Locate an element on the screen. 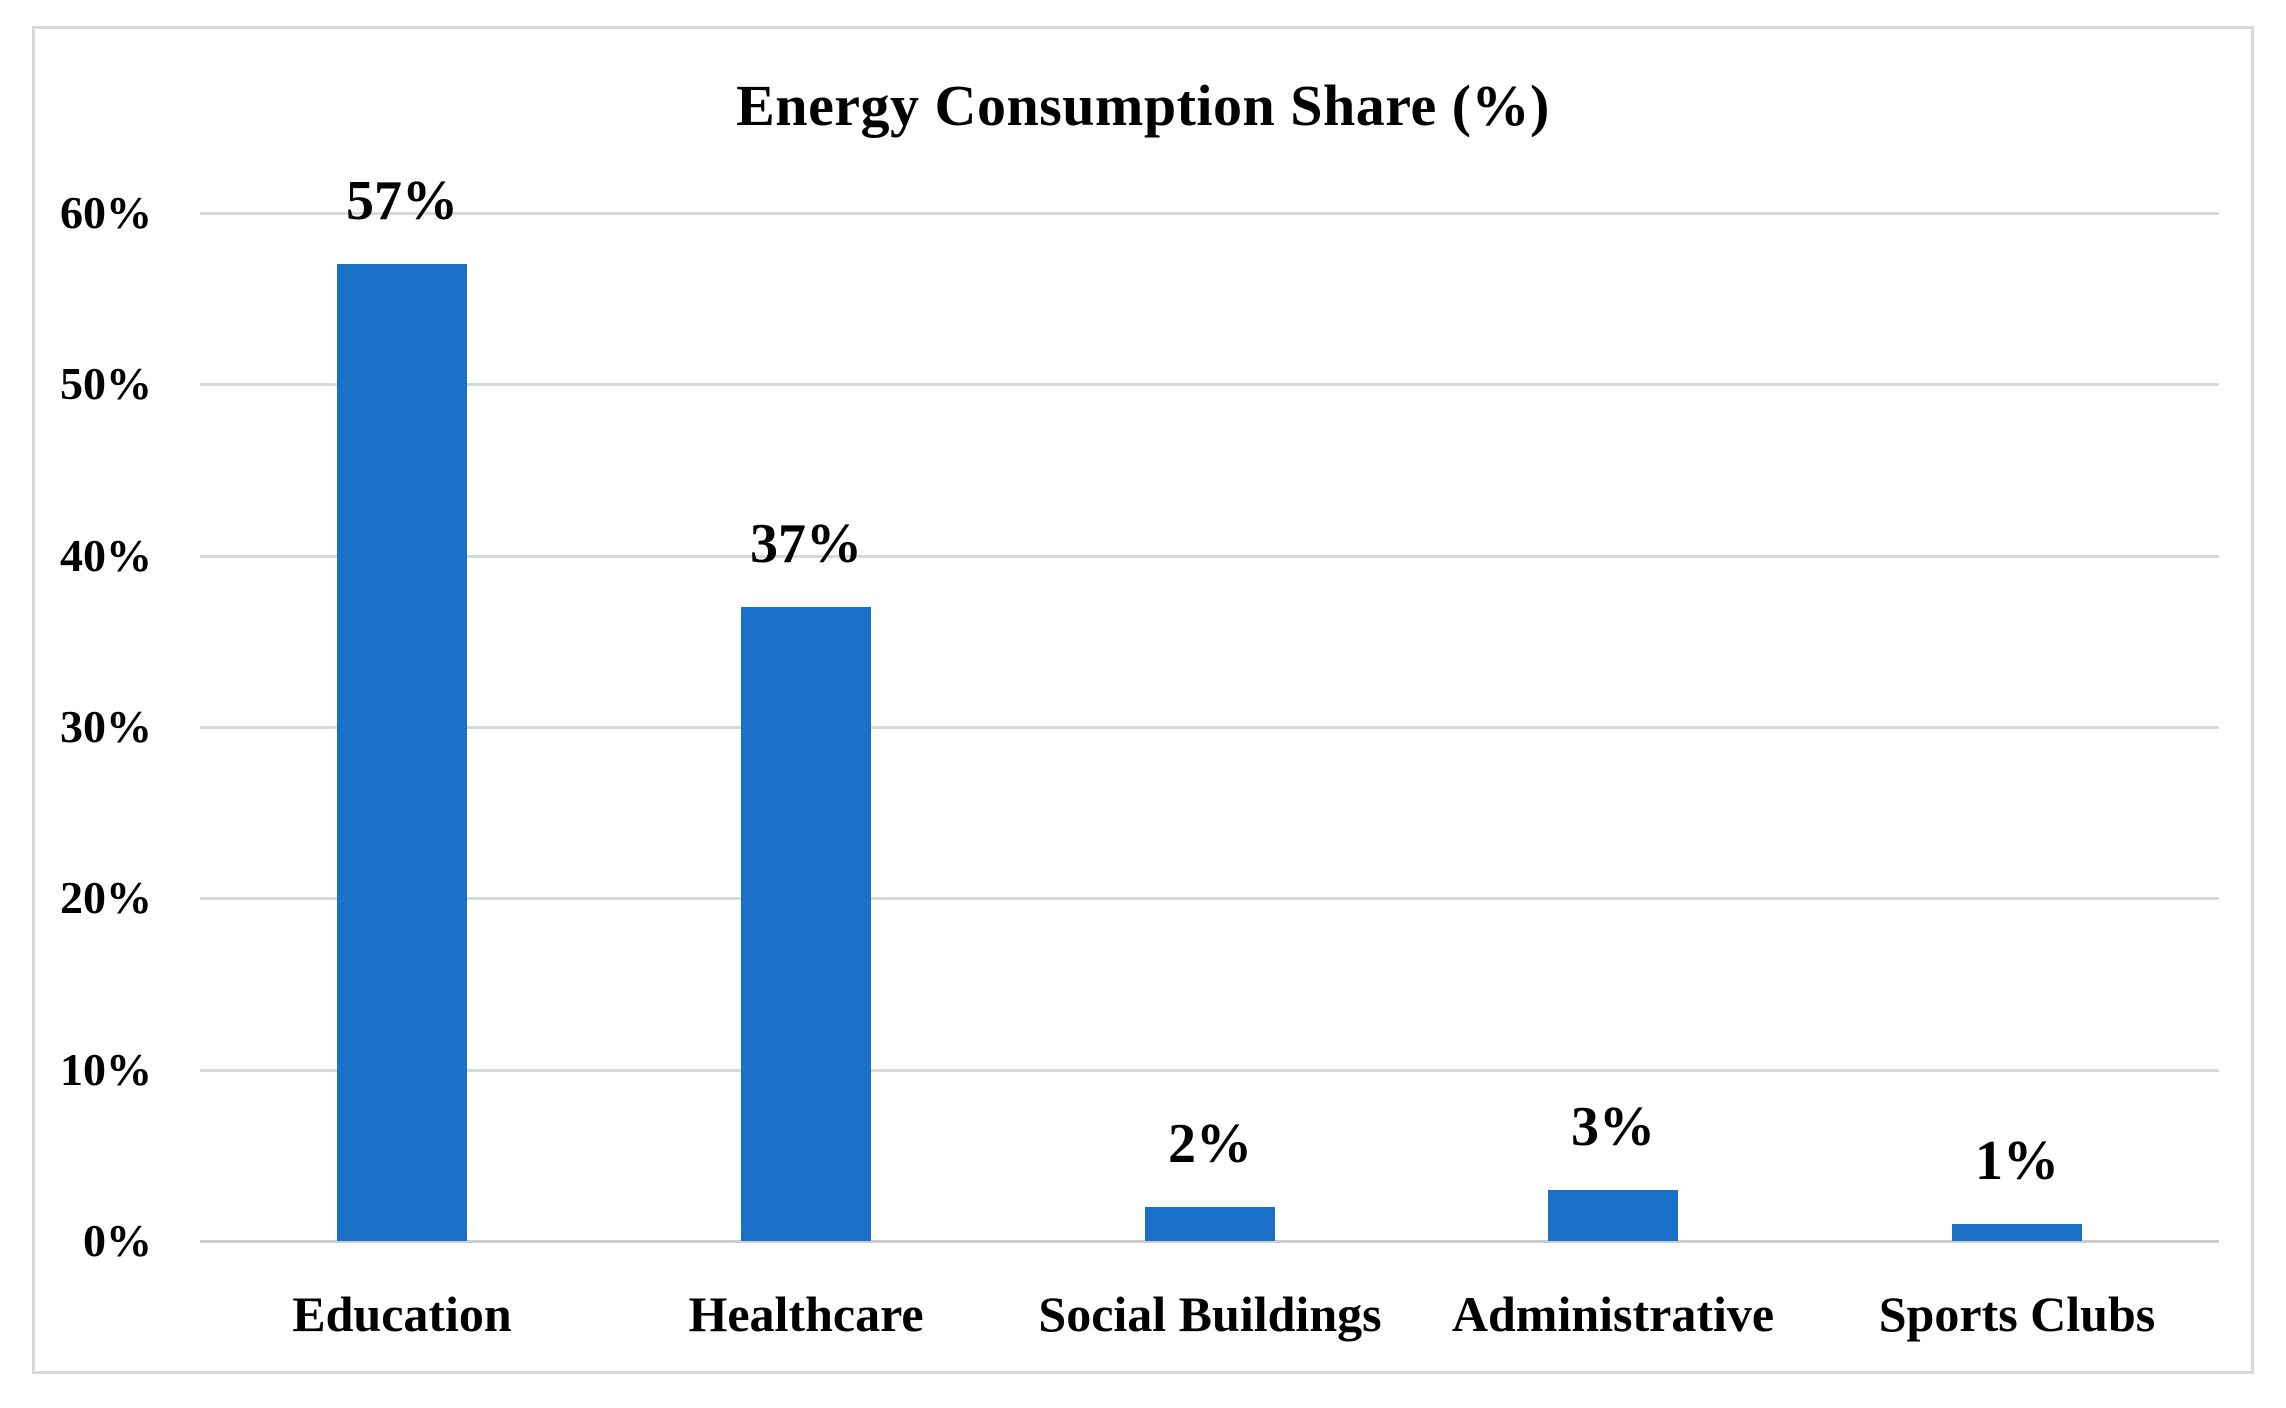 Image resolution: width=2286 pixels, height=1408 pixels. y-tick-label: 0% is located at coordinates (117, 1240).